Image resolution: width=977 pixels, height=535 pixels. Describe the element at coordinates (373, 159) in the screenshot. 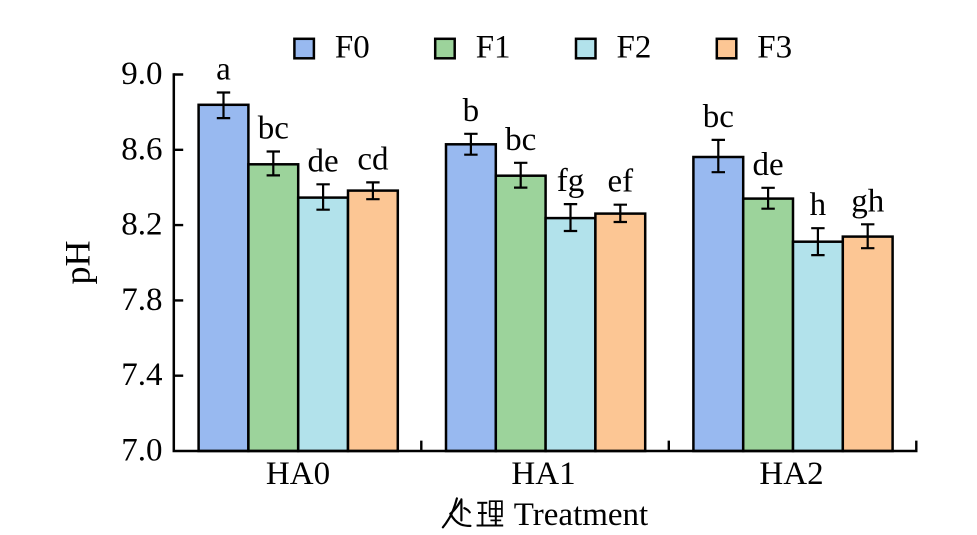

I see `svg-text: cd` at that location.